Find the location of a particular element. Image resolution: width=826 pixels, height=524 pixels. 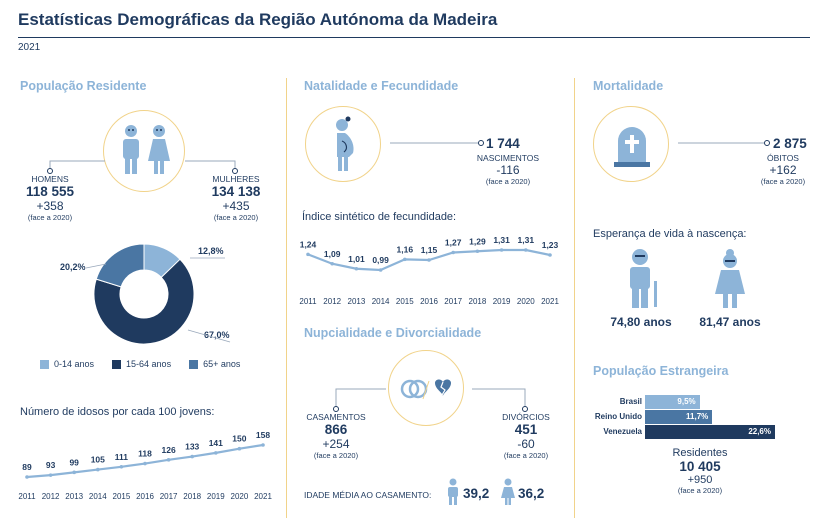

homens-value: 118 555 is located at coordinates (50, 191).